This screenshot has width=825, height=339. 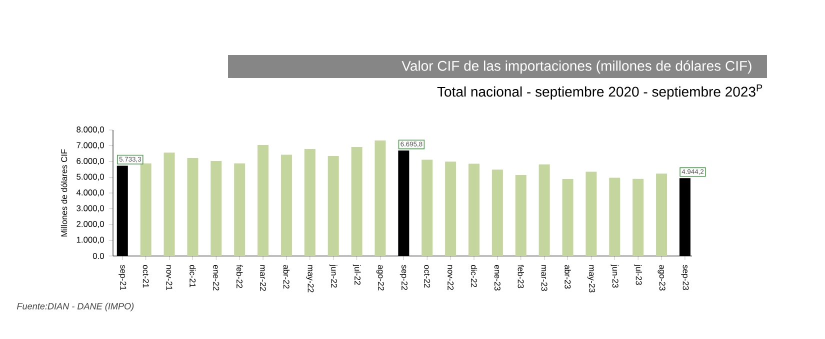 What do you see at coordinates (169, 277) in the screenshot?
I see `x-tick-label: nov-21` at bounding box center [169, 277].